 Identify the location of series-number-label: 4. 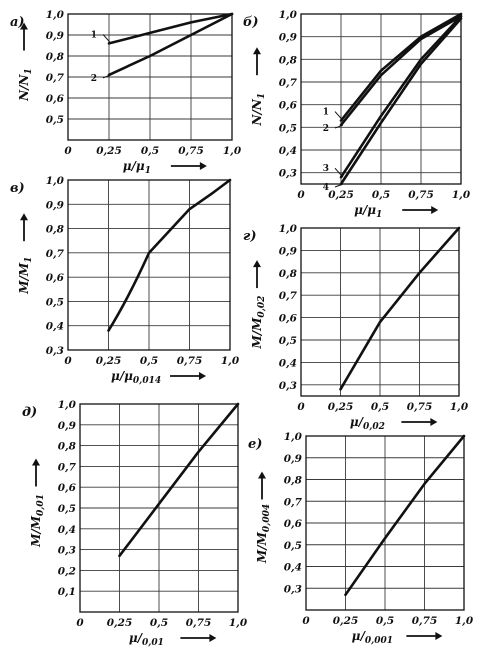
(326, 188).